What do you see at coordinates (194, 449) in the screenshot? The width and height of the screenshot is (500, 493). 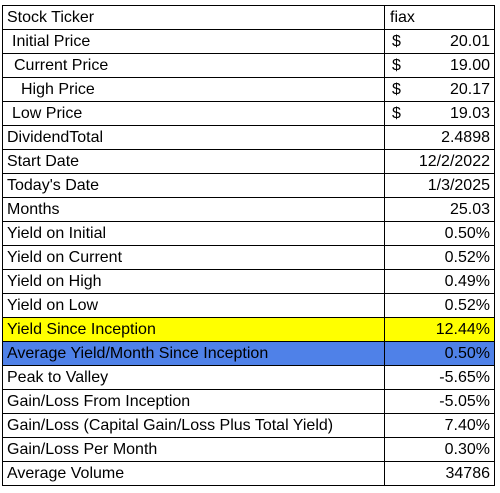 I see `label-cell: Gain/Loss Per Month` at bounding box center [194, 449].